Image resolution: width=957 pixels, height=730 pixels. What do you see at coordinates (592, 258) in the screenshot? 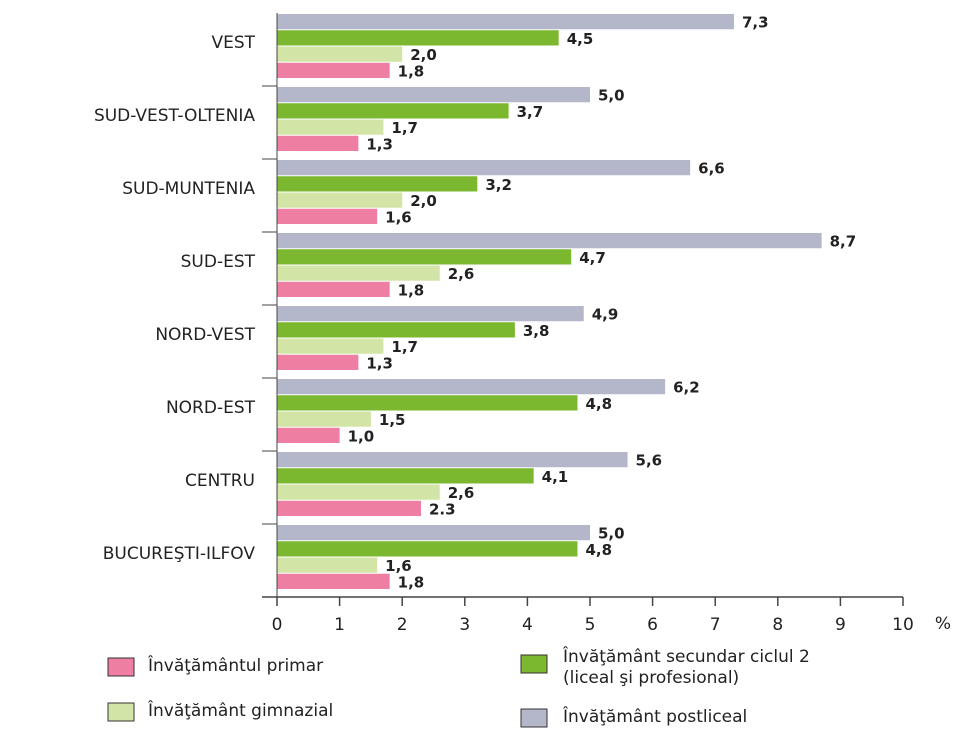
I see `value-label: 4,7` at bounding box center [592, 258].